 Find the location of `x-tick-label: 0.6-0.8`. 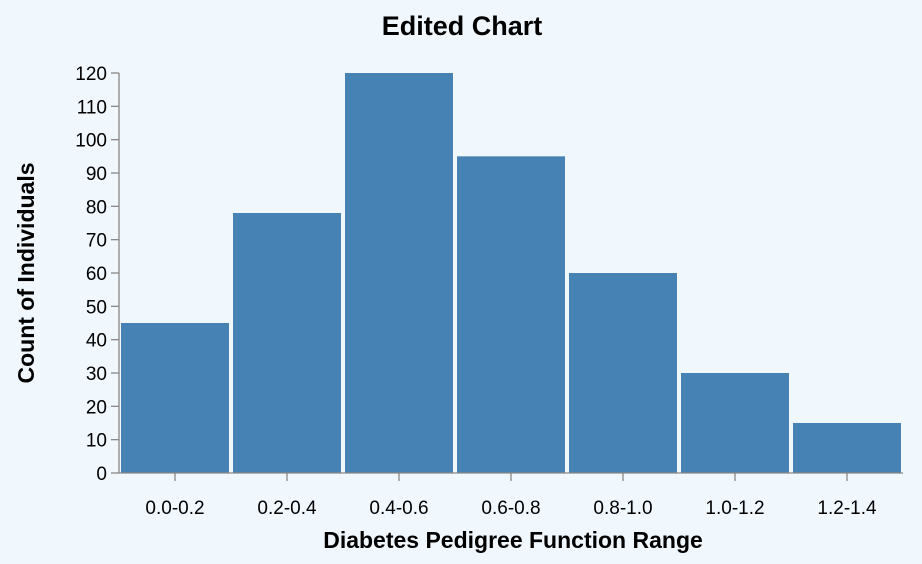

x-tick-label: 0.6-0.8 is located at coordinates (510, 508).